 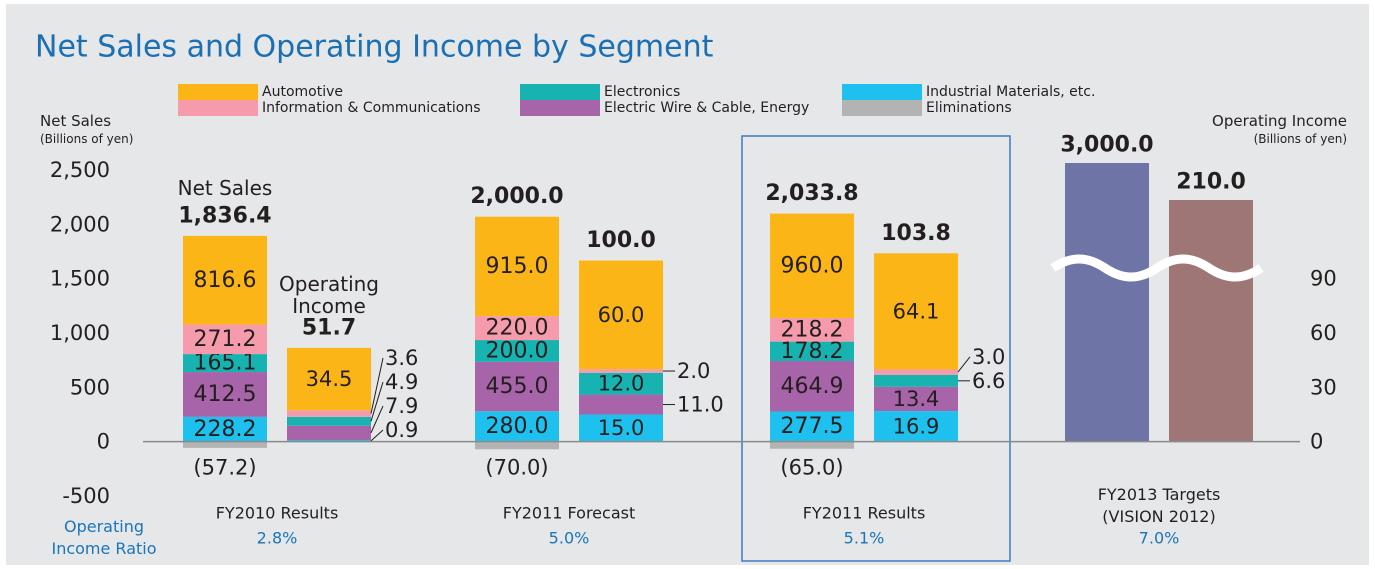 What do you see at coordinates (401, 406) in the screenshot?
I see `segment-label: 7.9` at bounding box center [401, 406].